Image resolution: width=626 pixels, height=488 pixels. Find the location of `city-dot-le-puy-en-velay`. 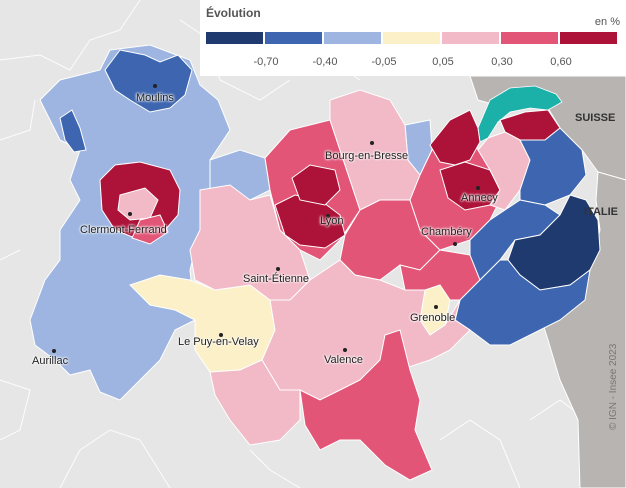

city-dot-le-puy-en-velay is located at coordinates (221, 335).